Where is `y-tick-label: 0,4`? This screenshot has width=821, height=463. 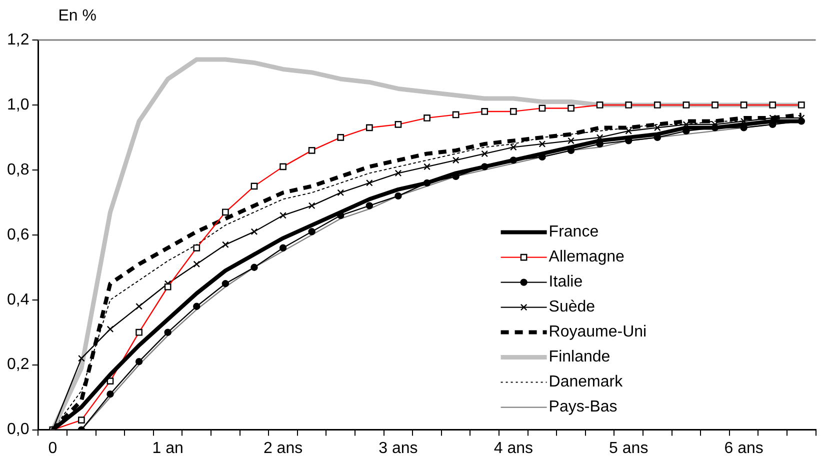 y-tick-label: 0,4 is located at coordinates (18, 299).